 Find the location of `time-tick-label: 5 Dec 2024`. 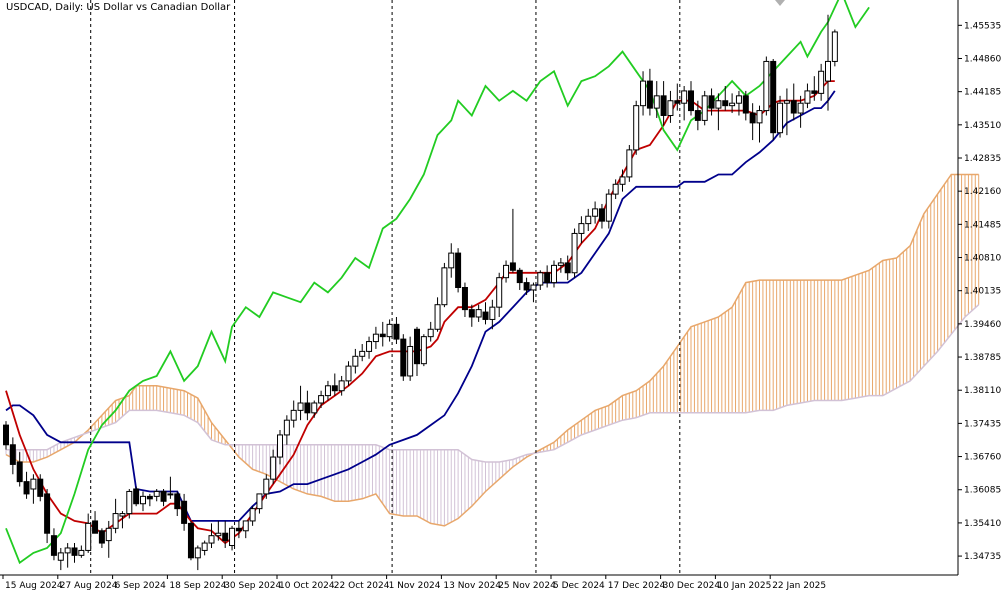

time-tick-label: 5 Dec 2024 is located at coordinates (579, 586).